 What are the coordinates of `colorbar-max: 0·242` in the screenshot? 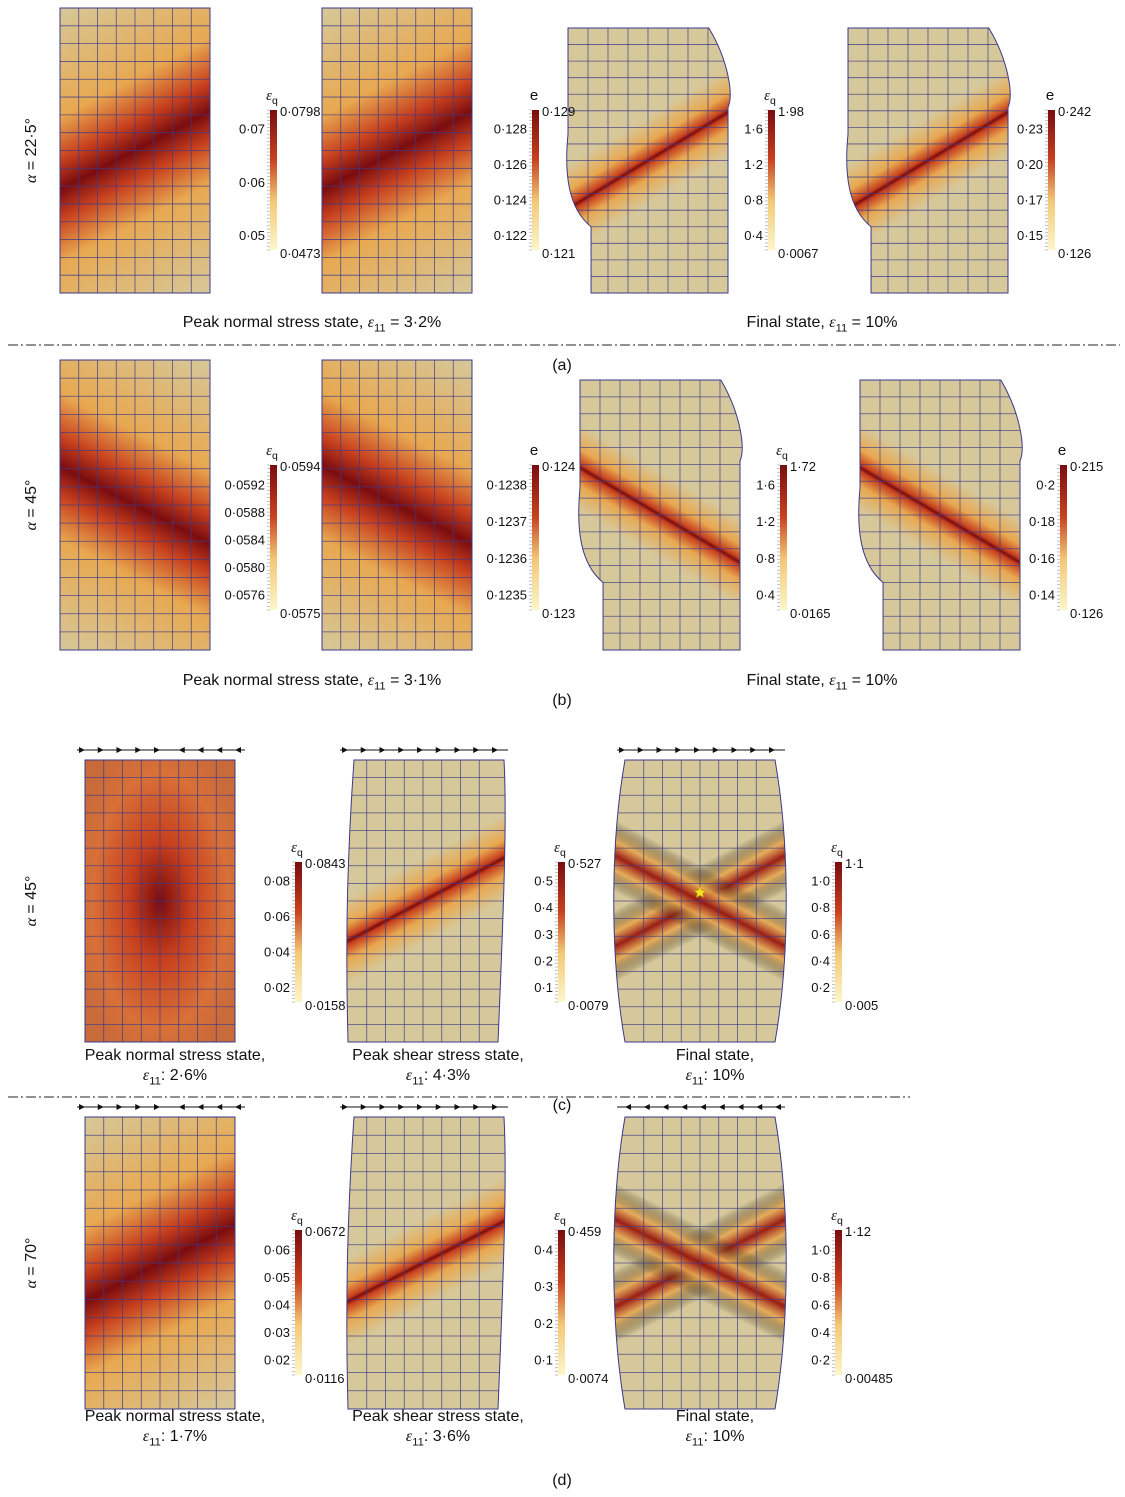 It's located at (1074, 111).